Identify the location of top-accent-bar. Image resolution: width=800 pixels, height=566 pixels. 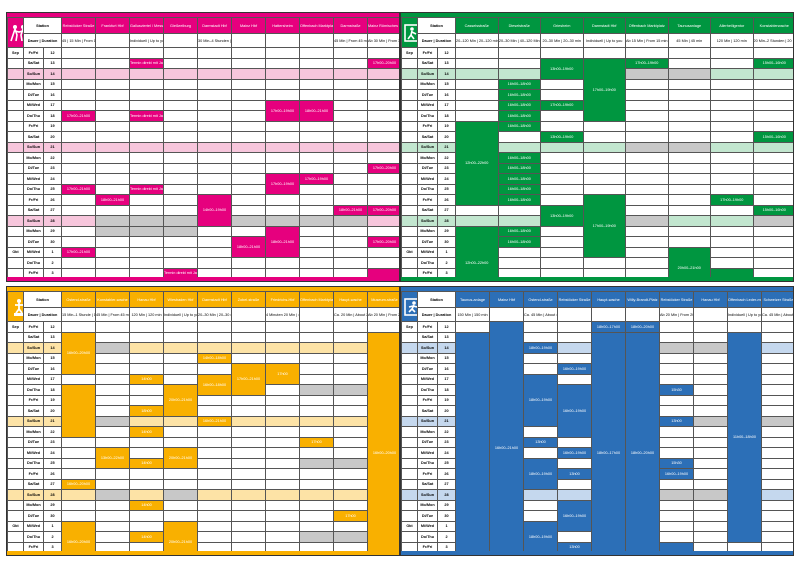
(597, 15).